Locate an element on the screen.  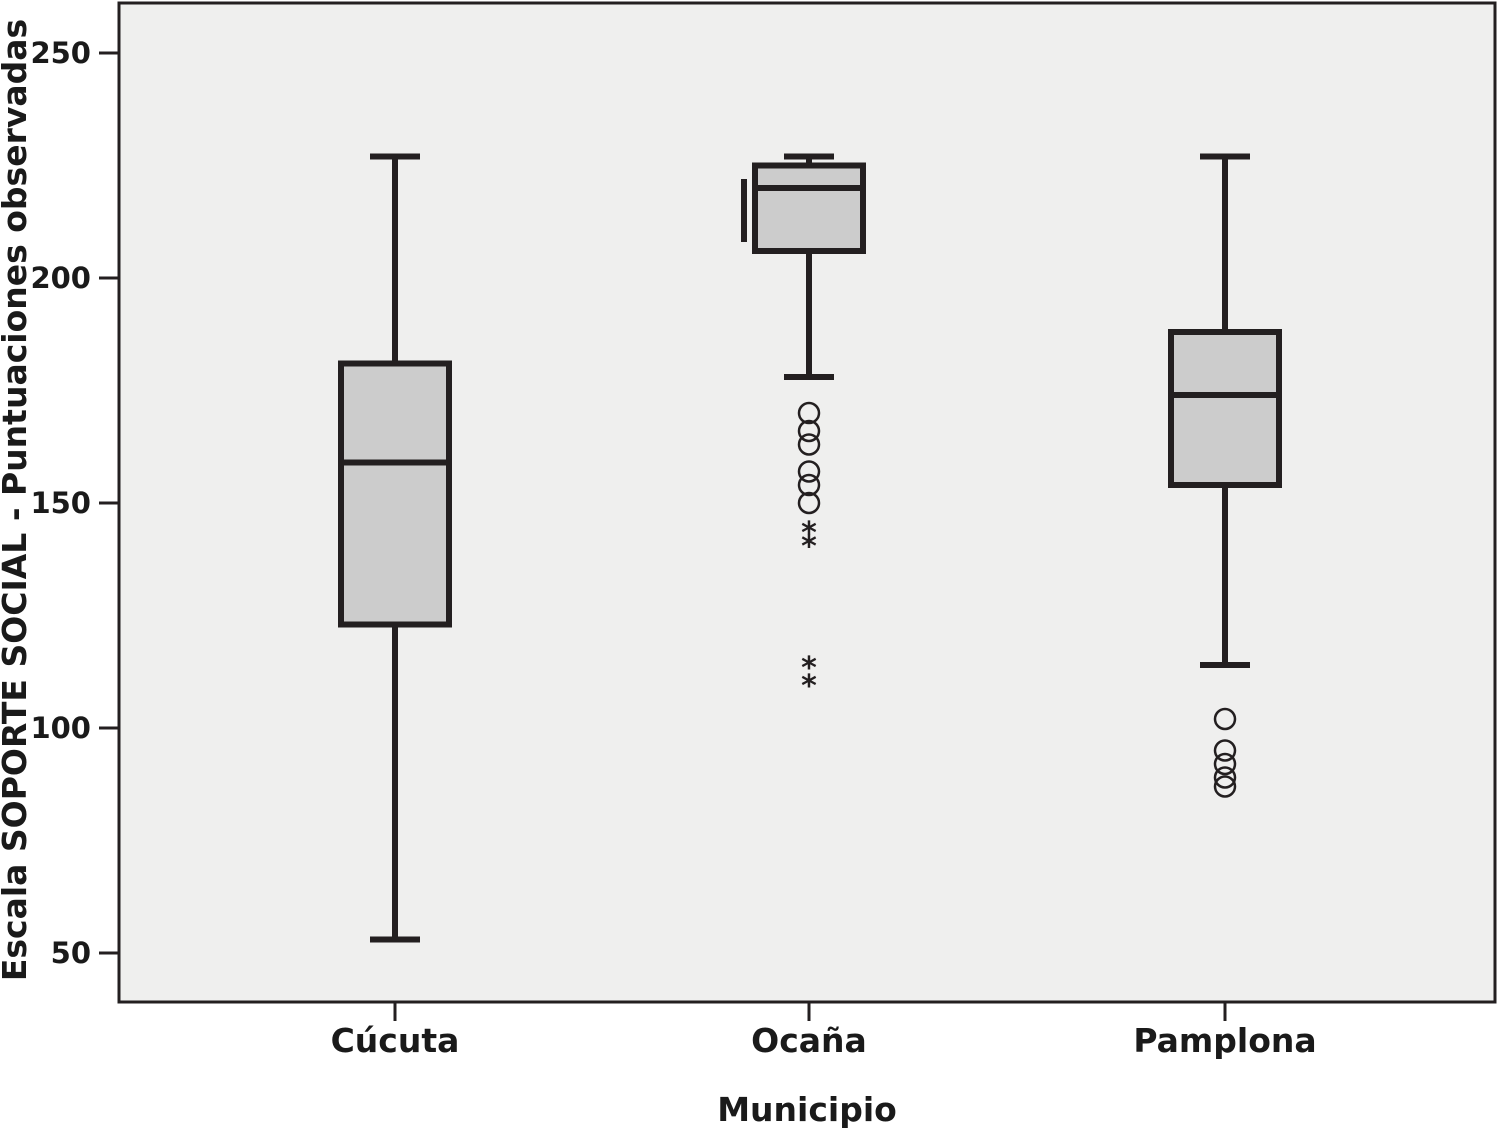
x-axis: Cúcuta Ocaña Pamplona is located at coordinates (824, 1031).